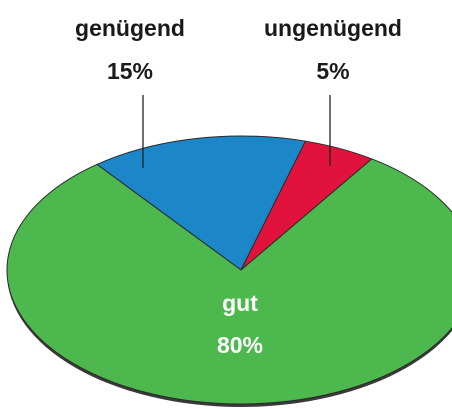 This screenshot has width=452, height=409. I want to click on slice-value-label: 5%, so click(332, 71).